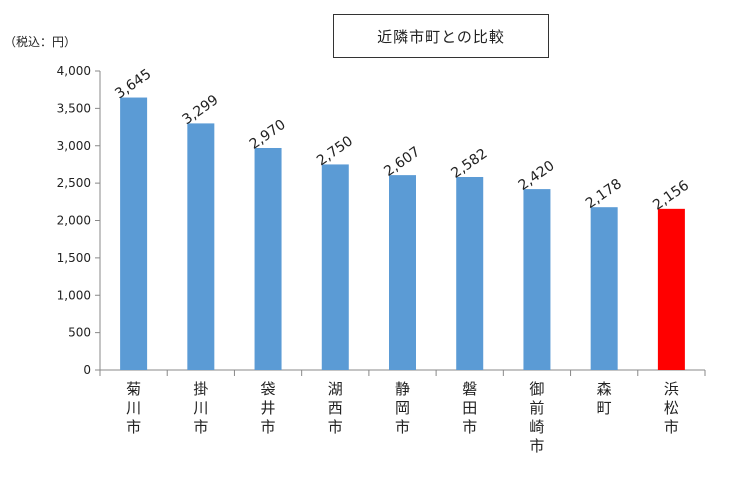 This screenshot has height=492, width=737. I want to click on y-tick-label: 2,000, so click(74, 221).